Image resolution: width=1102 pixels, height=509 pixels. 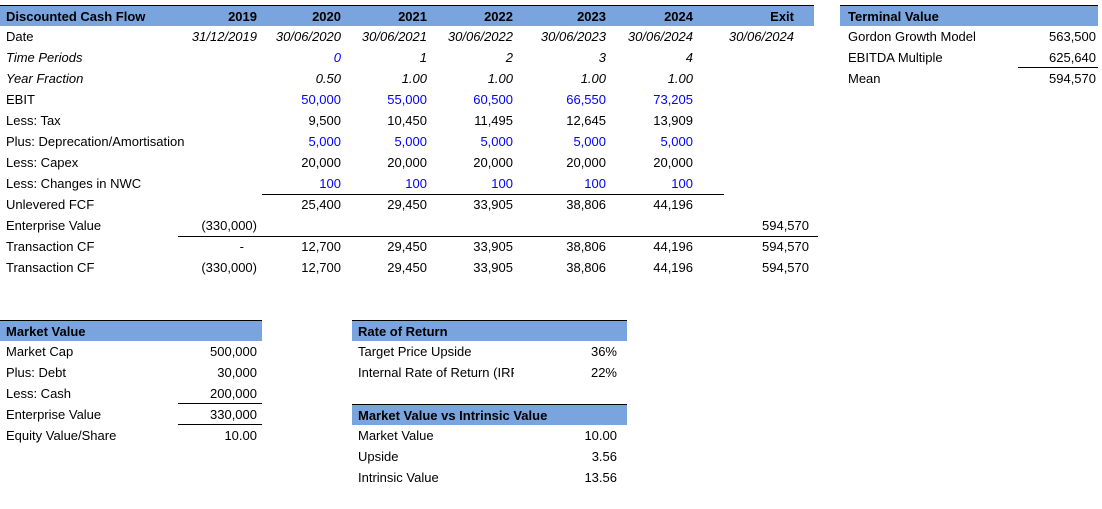 I want to click on row-label: Upside, so click(x=378, y=456).